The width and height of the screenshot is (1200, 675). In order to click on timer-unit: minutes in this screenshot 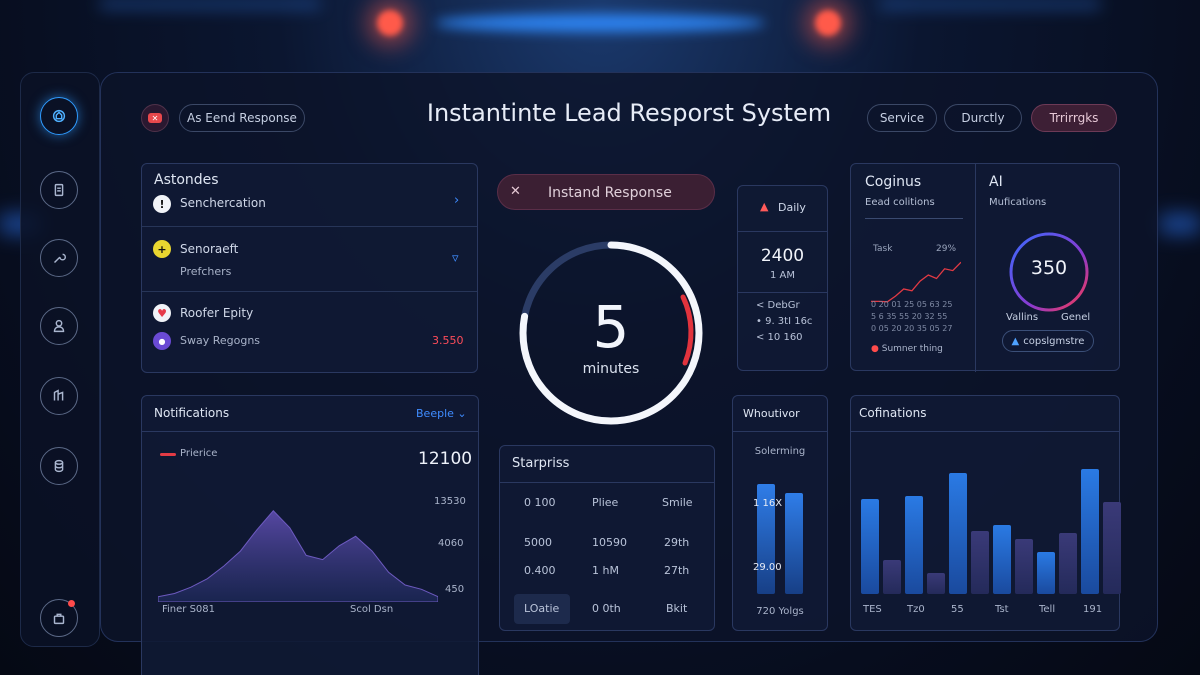, I will do `click(611, 369)`.